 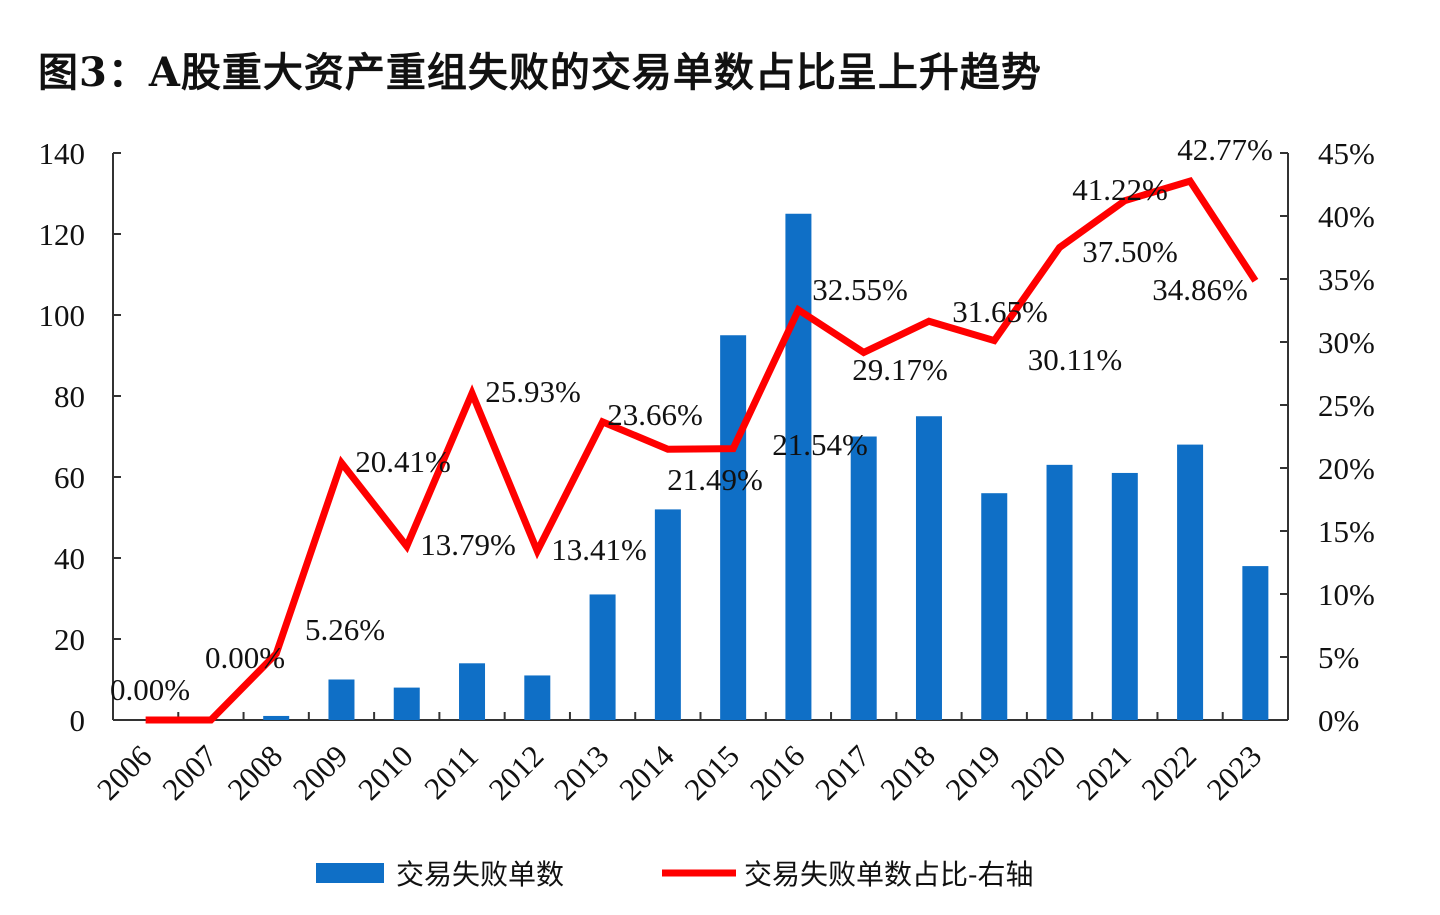 I want to click on legend-line-label: 交易失败单数占比-右轴, so click(x=888, y=874).